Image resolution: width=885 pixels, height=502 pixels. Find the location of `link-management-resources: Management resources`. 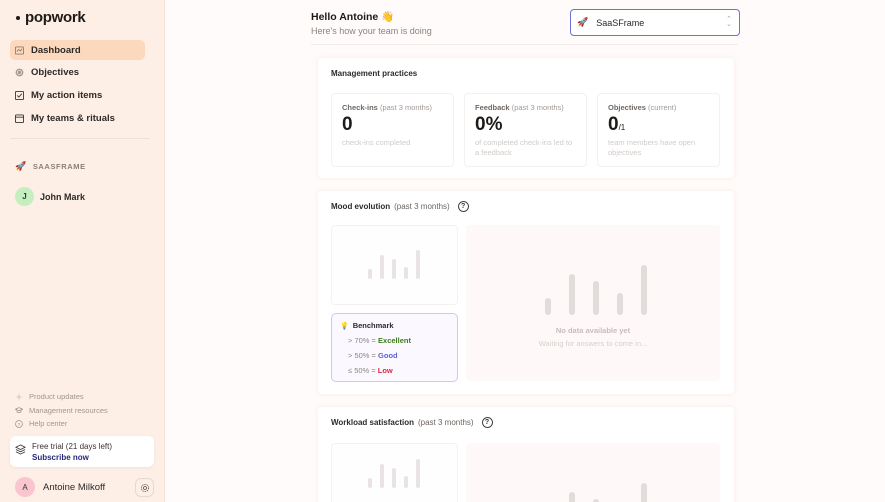

link-management-resources: Management resources is located at coordinates (61, 411).